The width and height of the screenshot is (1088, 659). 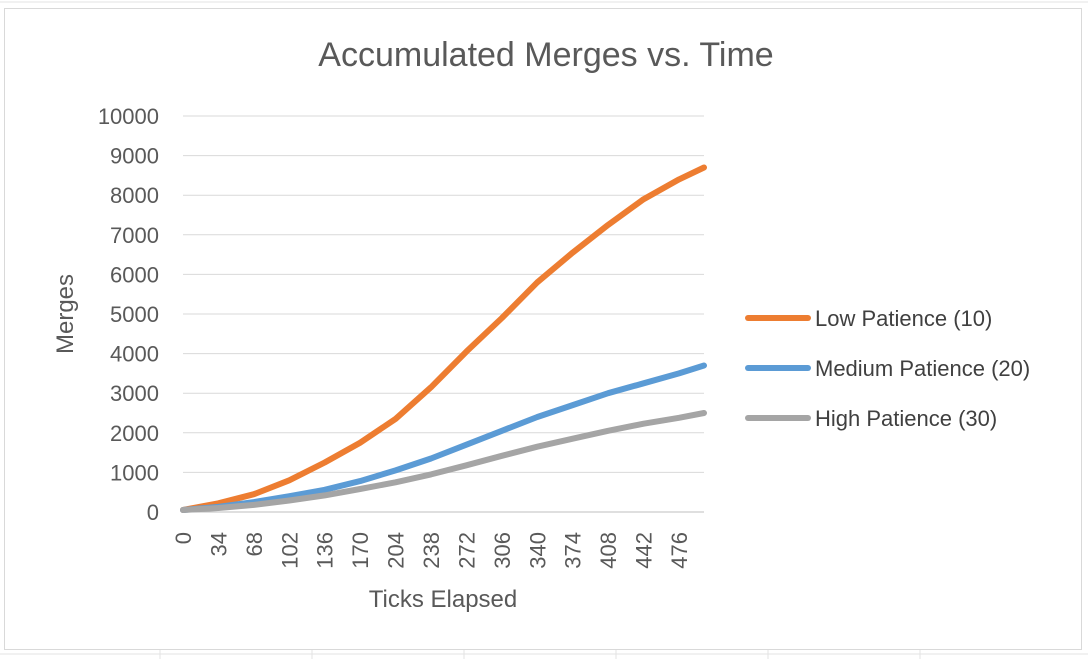 What do you see at coordinates (134, 393) in the screenshot?
I see `y-tick-label: 3000` at bounding box center [134, 393].